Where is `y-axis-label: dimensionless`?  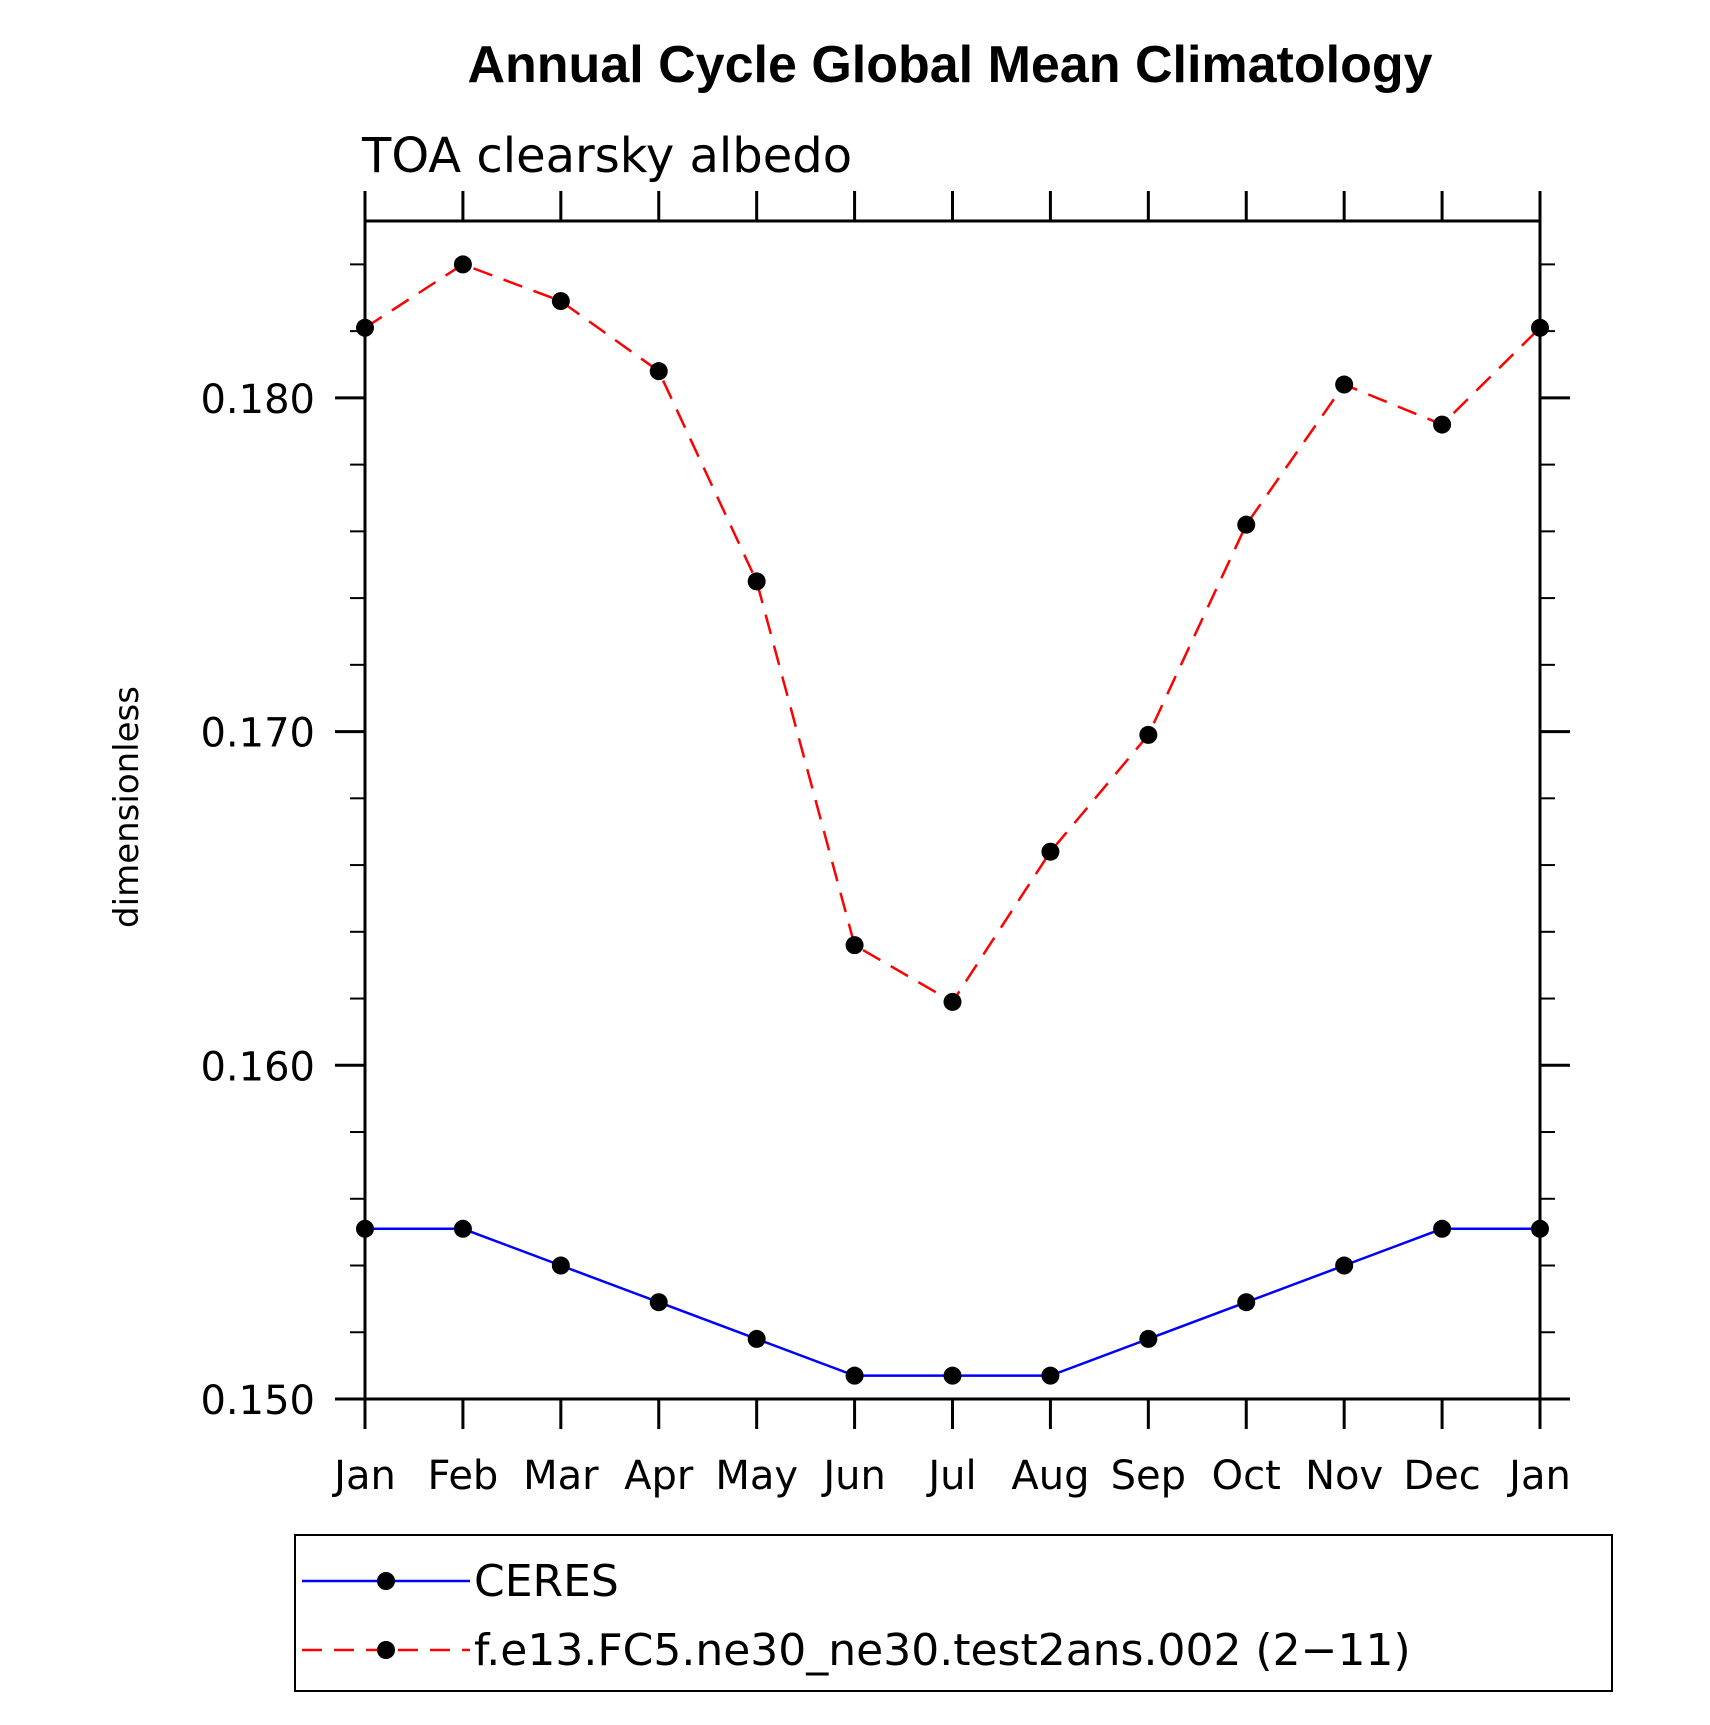
y-axis-label: dimensionless is located at coordinates (127, 807).